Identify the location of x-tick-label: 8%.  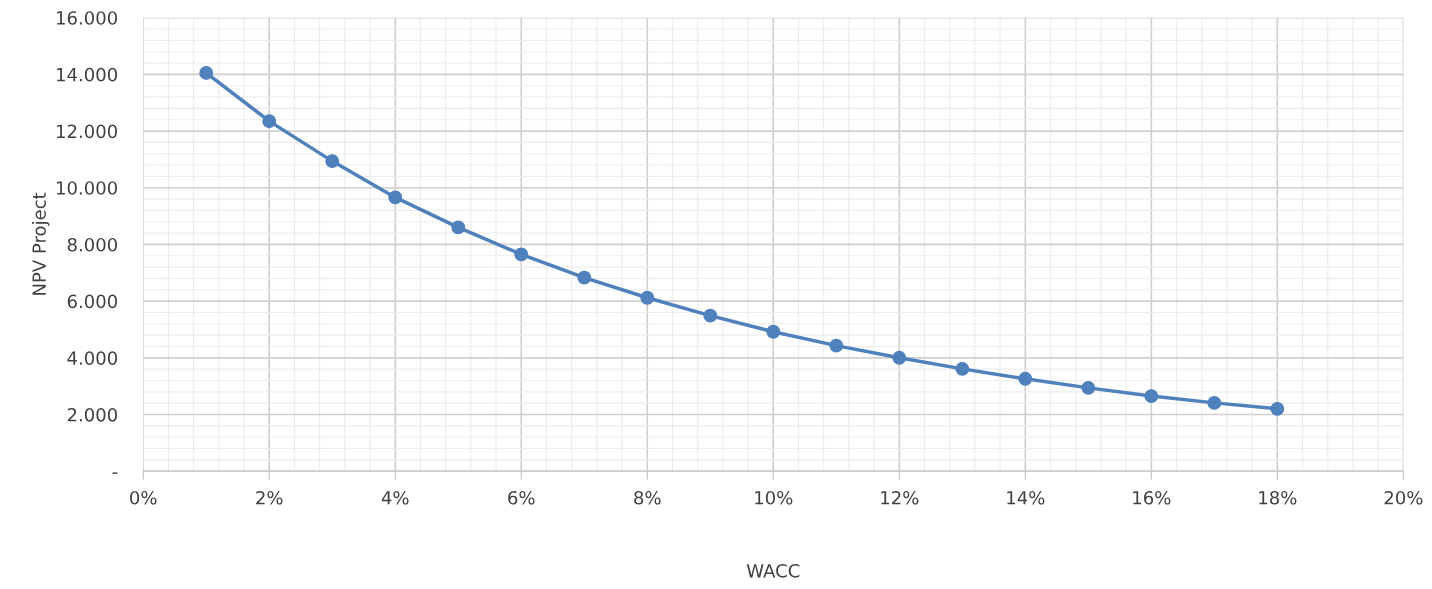
(647, 497).